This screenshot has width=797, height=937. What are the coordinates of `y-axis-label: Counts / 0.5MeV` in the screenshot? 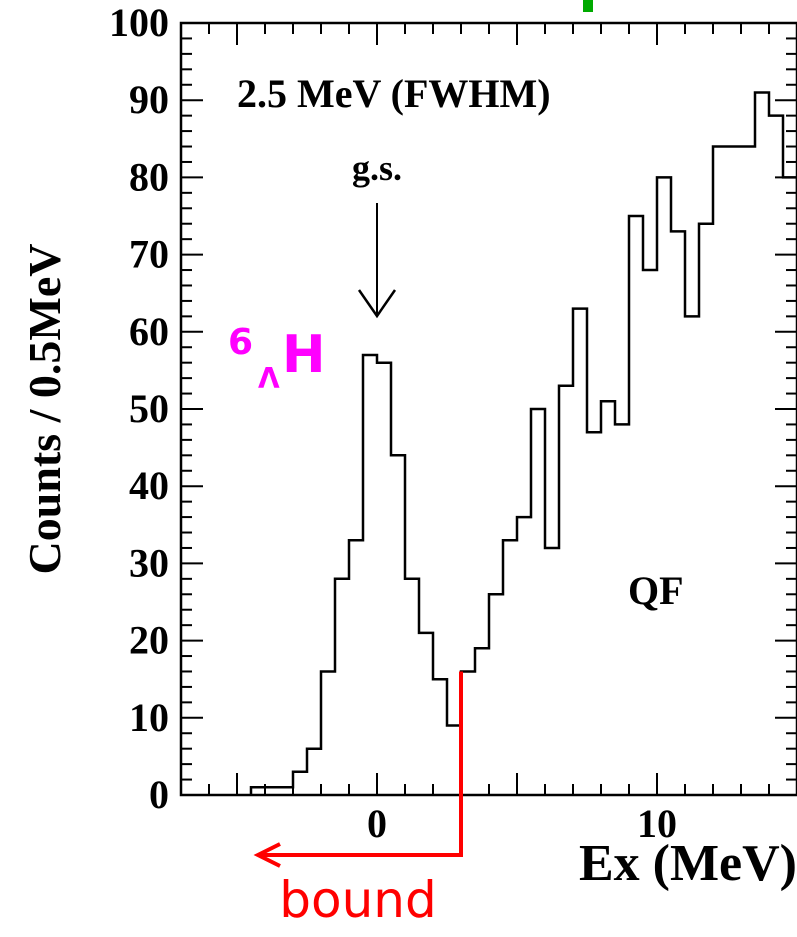 It's located at (44, 409).